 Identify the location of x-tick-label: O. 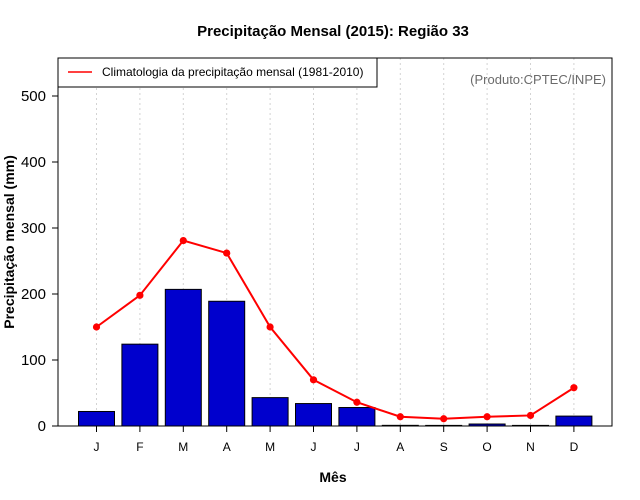
(486, 447).